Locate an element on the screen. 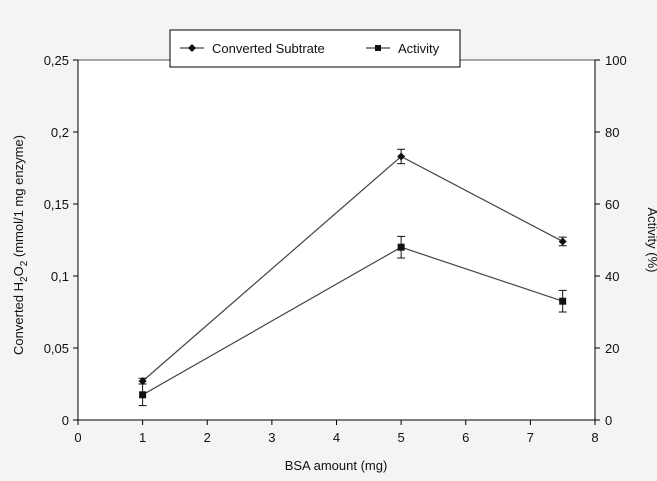 Image resolution: width=657 pixels, height=481 pixels. y-right-tick-label: 100 is located at coordinates (616, 60).